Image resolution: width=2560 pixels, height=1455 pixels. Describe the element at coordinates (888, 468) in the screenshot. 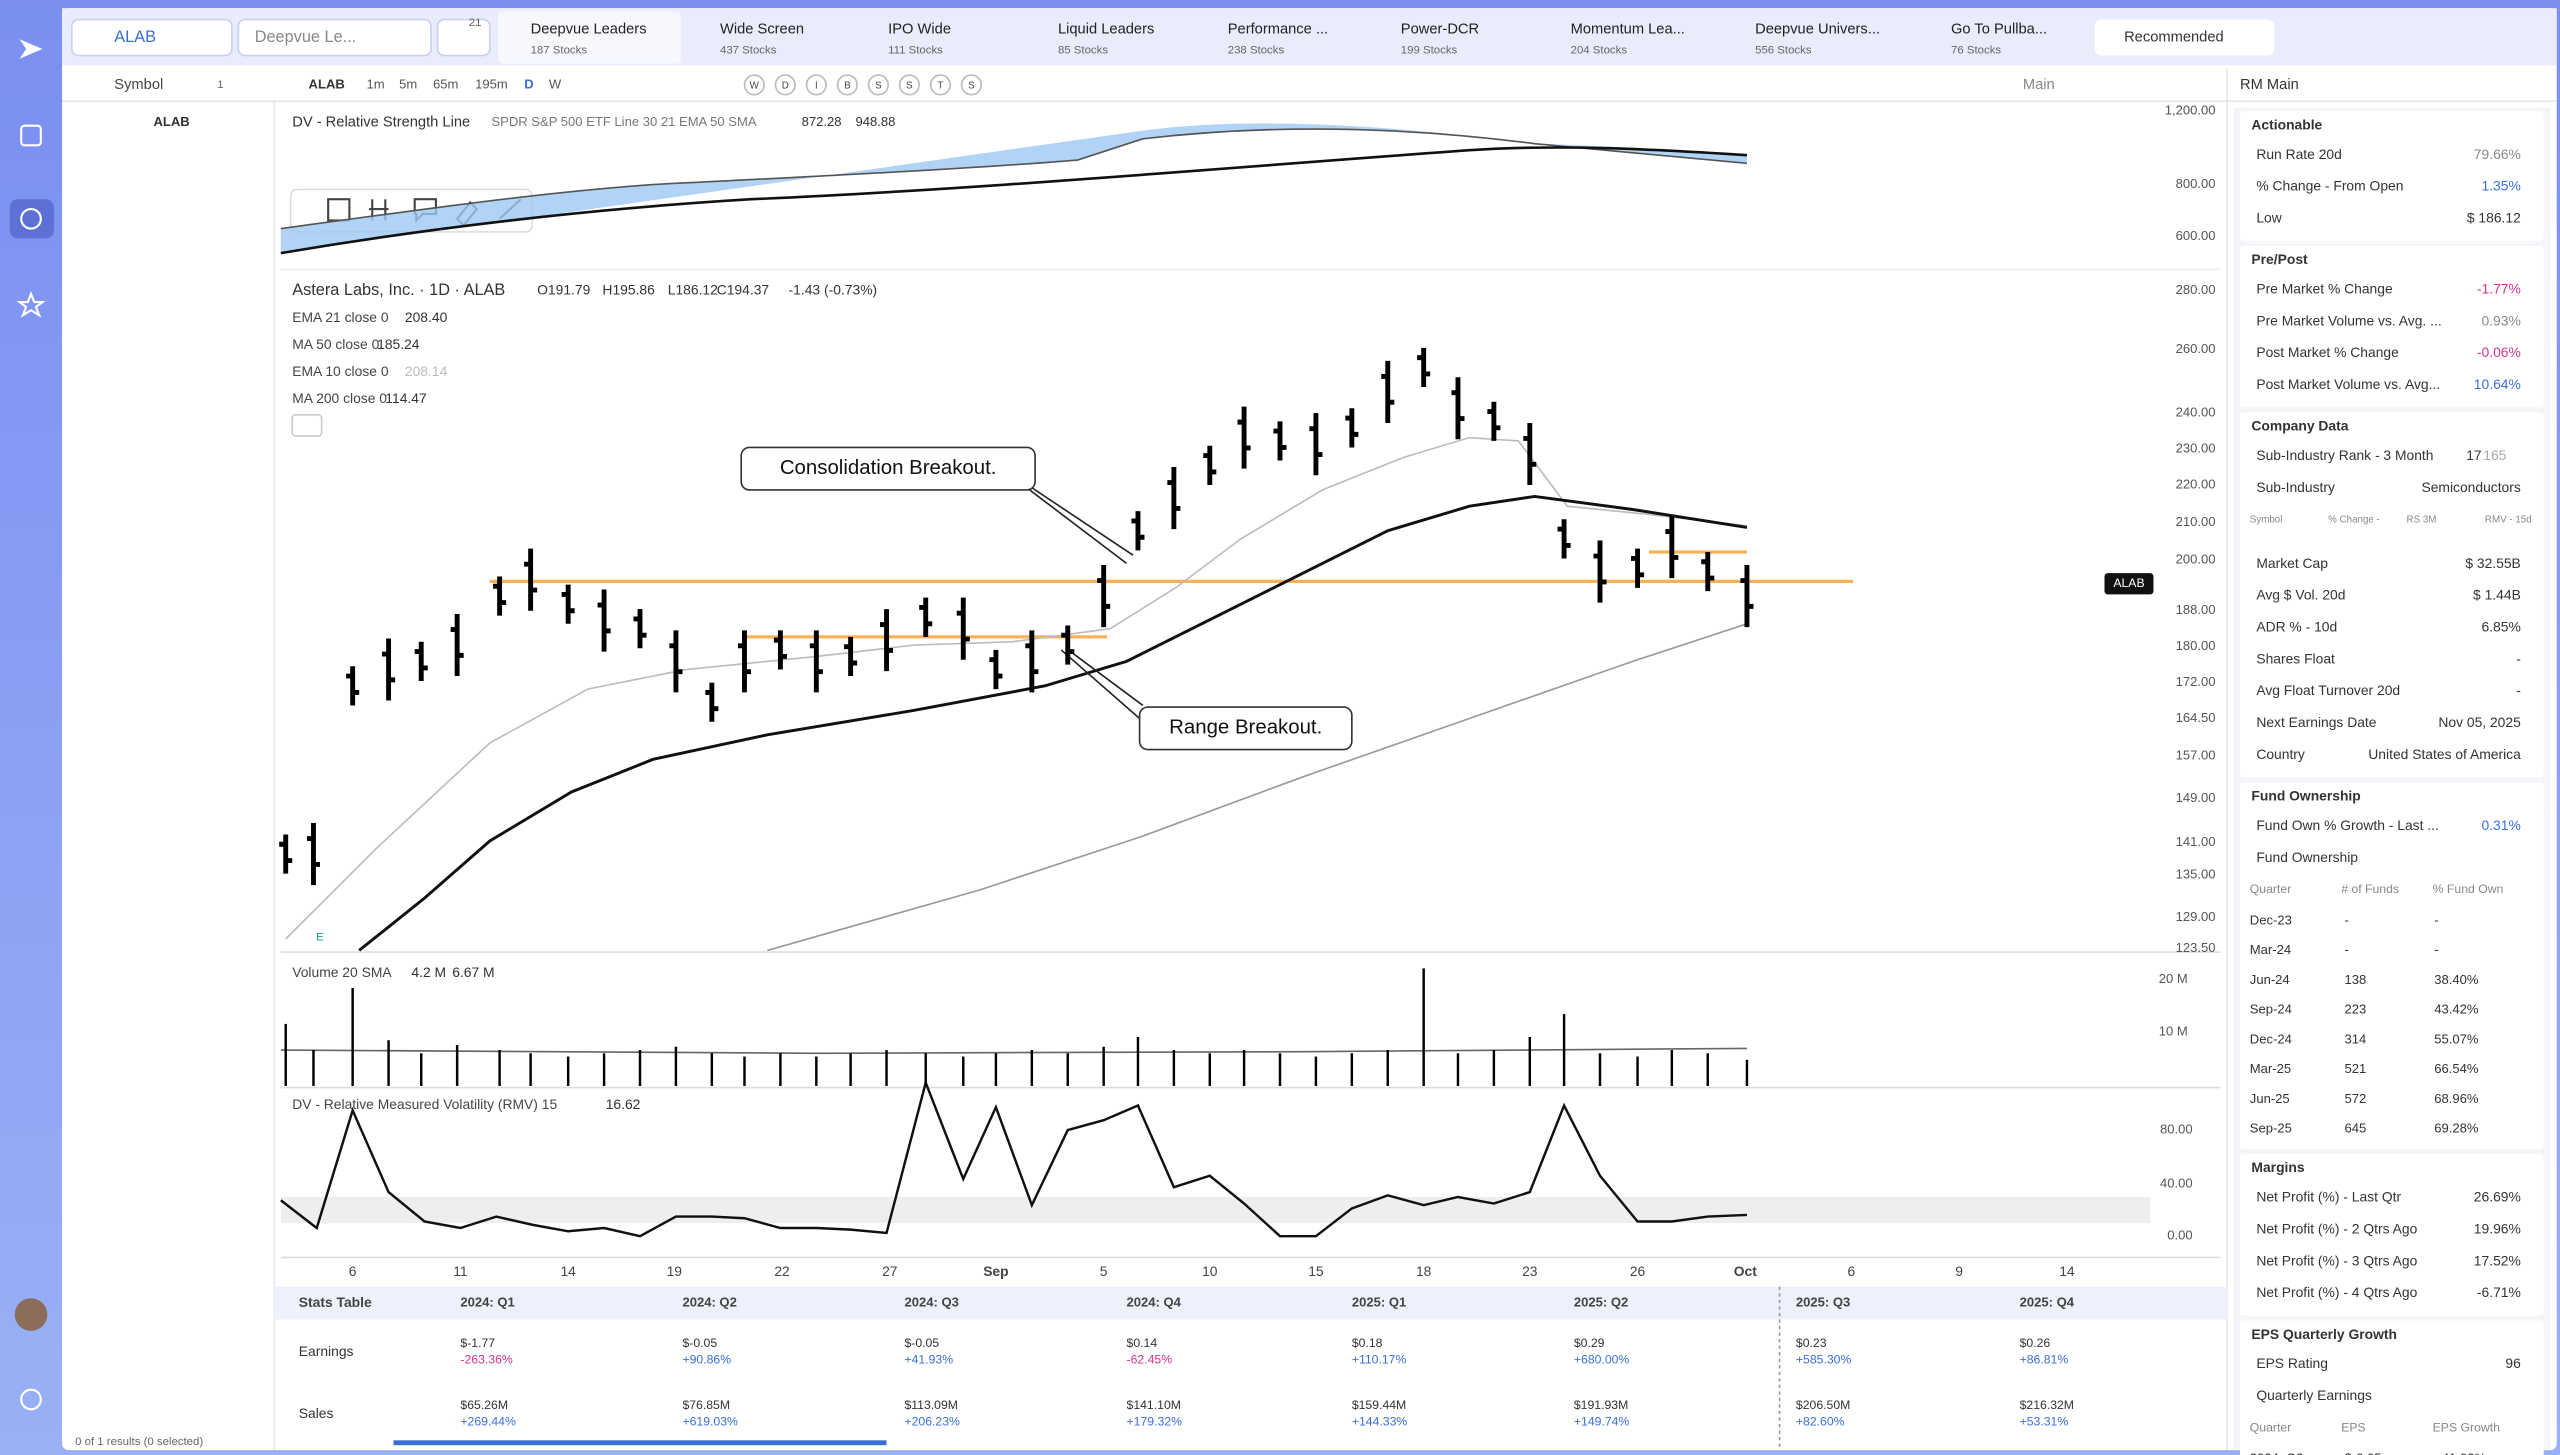

I see `annotation-box` at that location.